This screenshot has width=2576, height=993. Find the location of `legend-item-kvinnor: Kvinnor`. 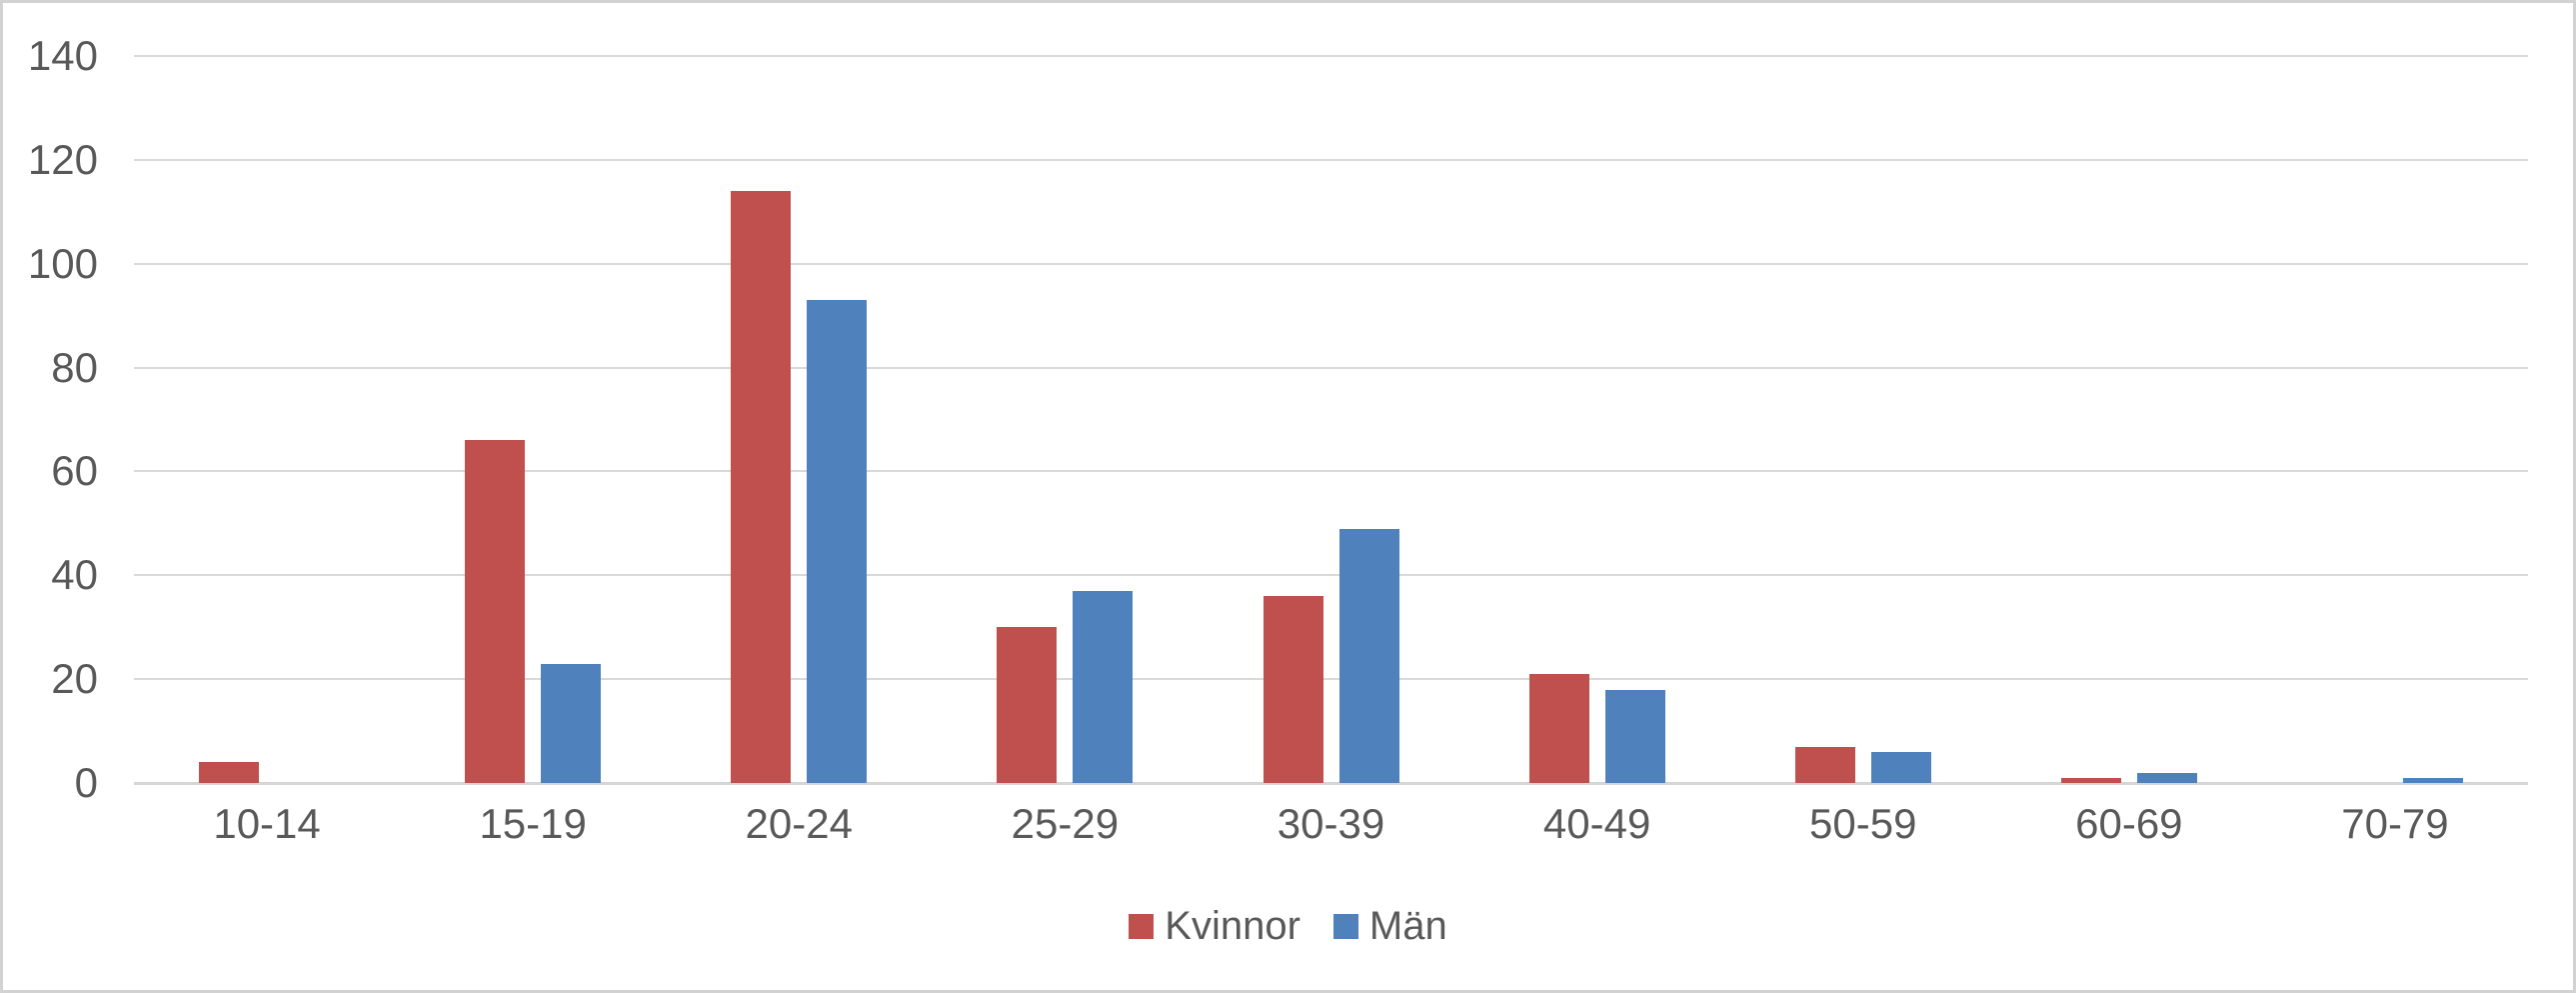

legend-item-kvinnor: Kvinnor is located at coordinates (1214, 926).